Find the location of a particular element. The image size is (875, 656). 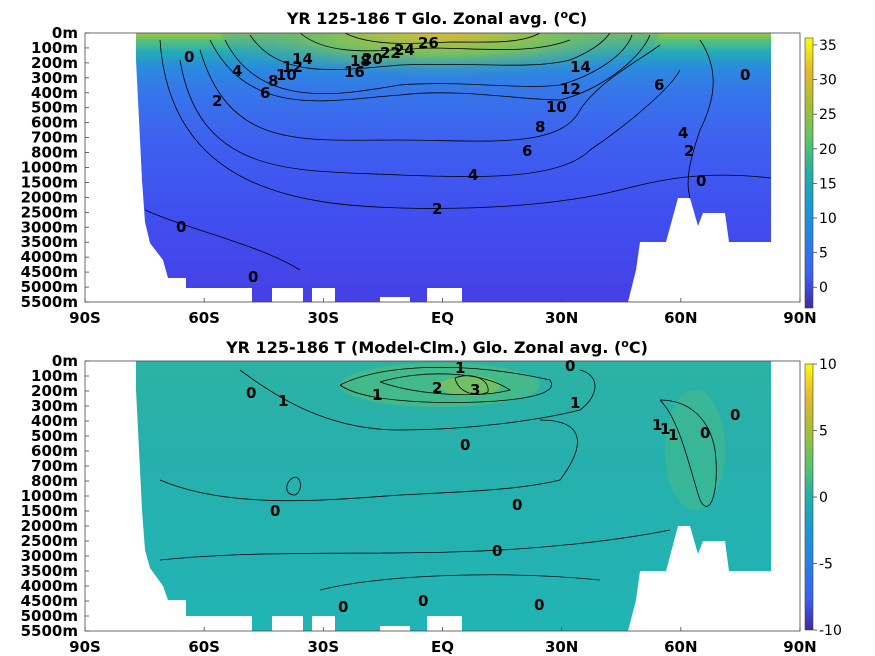

y-tick-label: 600m is located at coordinates (54, 451).